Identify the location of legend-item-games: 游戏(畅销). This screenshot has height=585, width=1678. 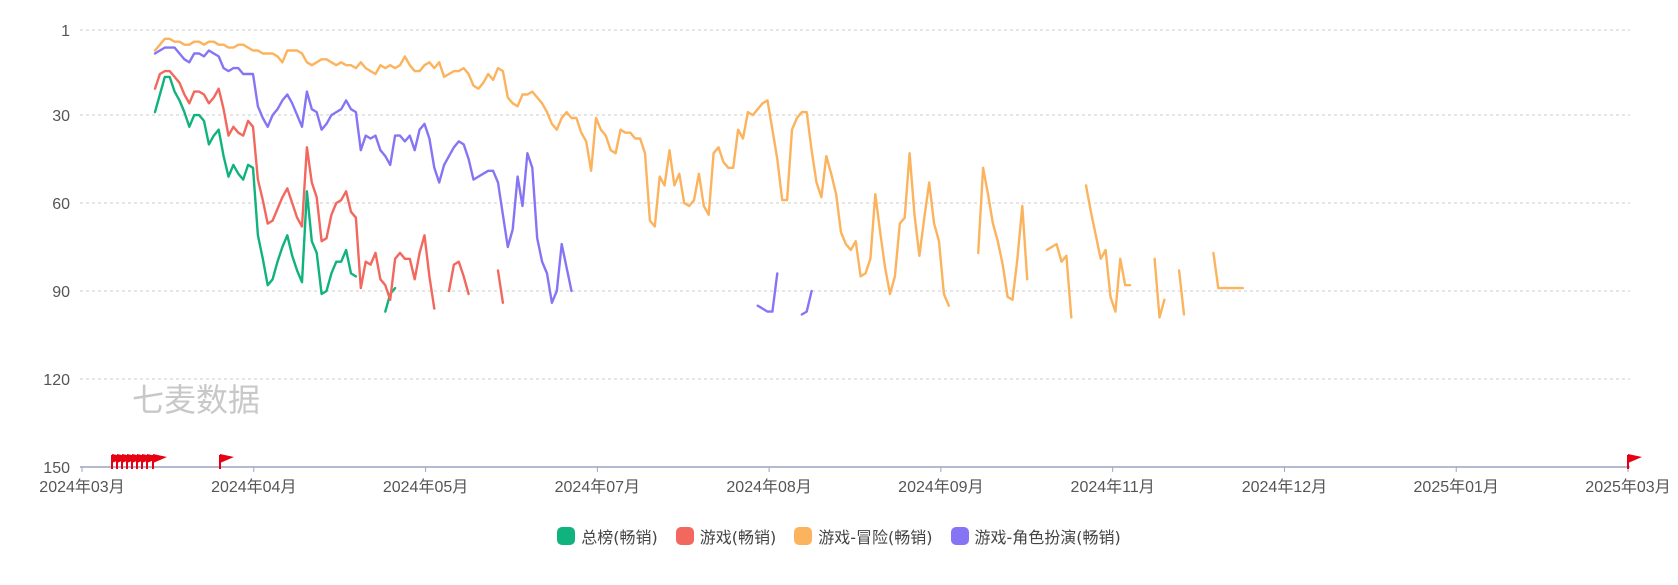
(726, 536).